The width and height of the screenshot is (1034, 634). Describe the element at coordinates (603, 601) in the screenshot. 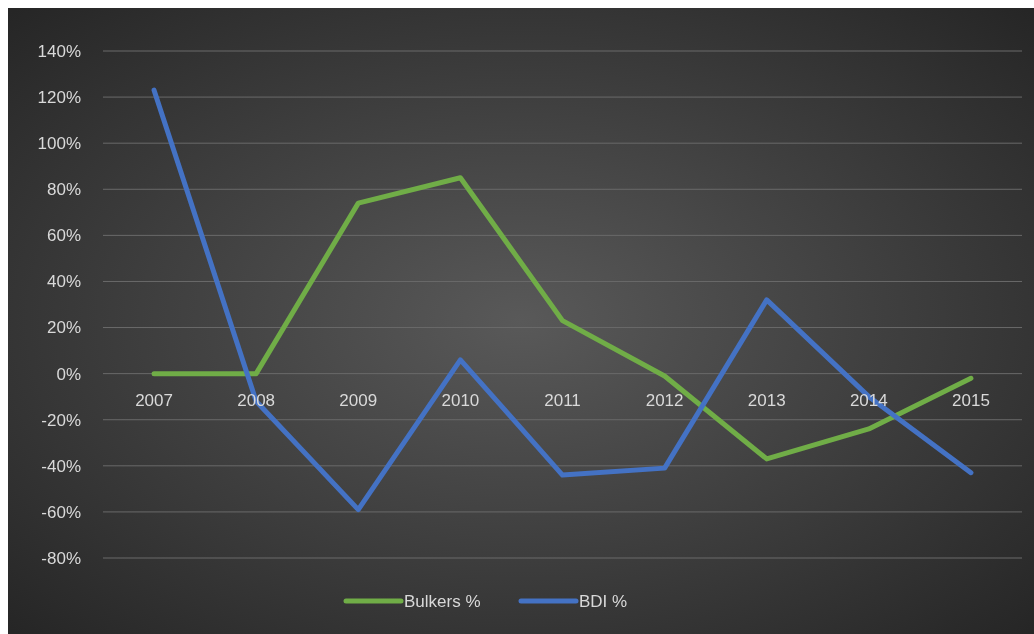

I see `legend-label: BDI %` at that location.